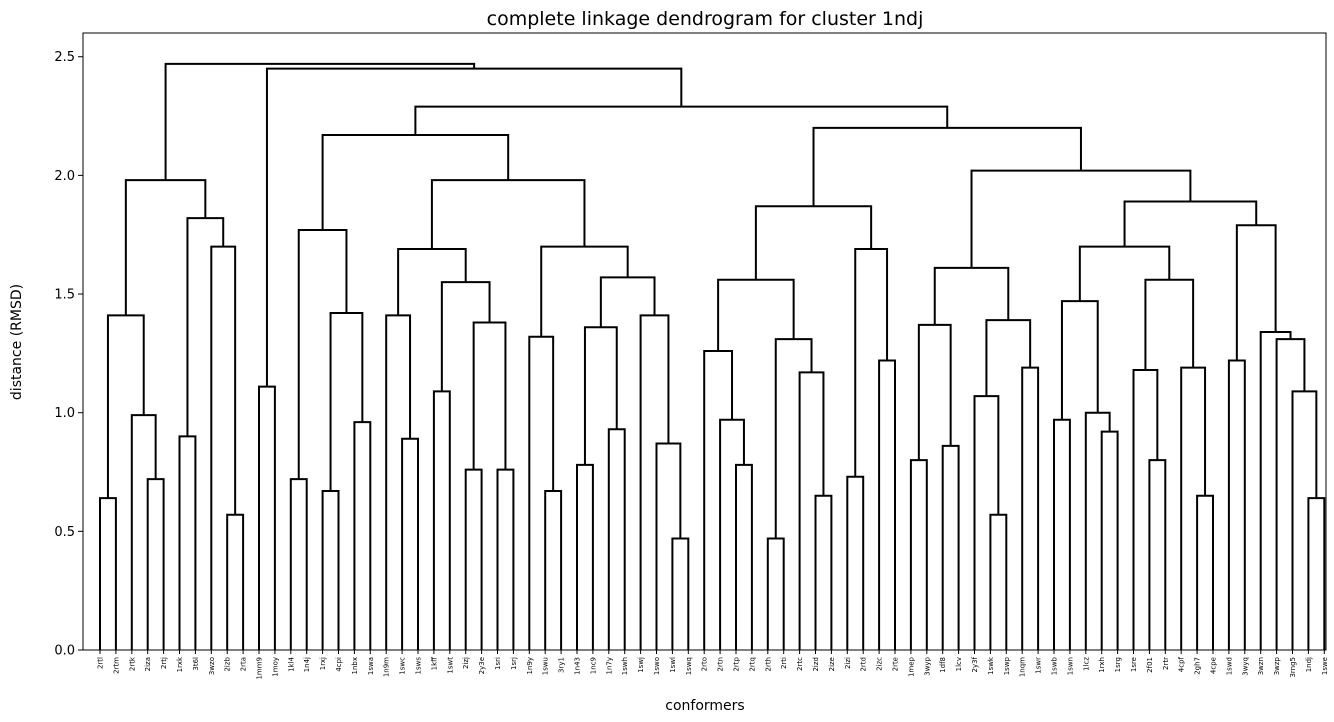 This screenshot has height=722, width=1334. I want to click on x-tick-label: 2y3e, so click(482, 665).